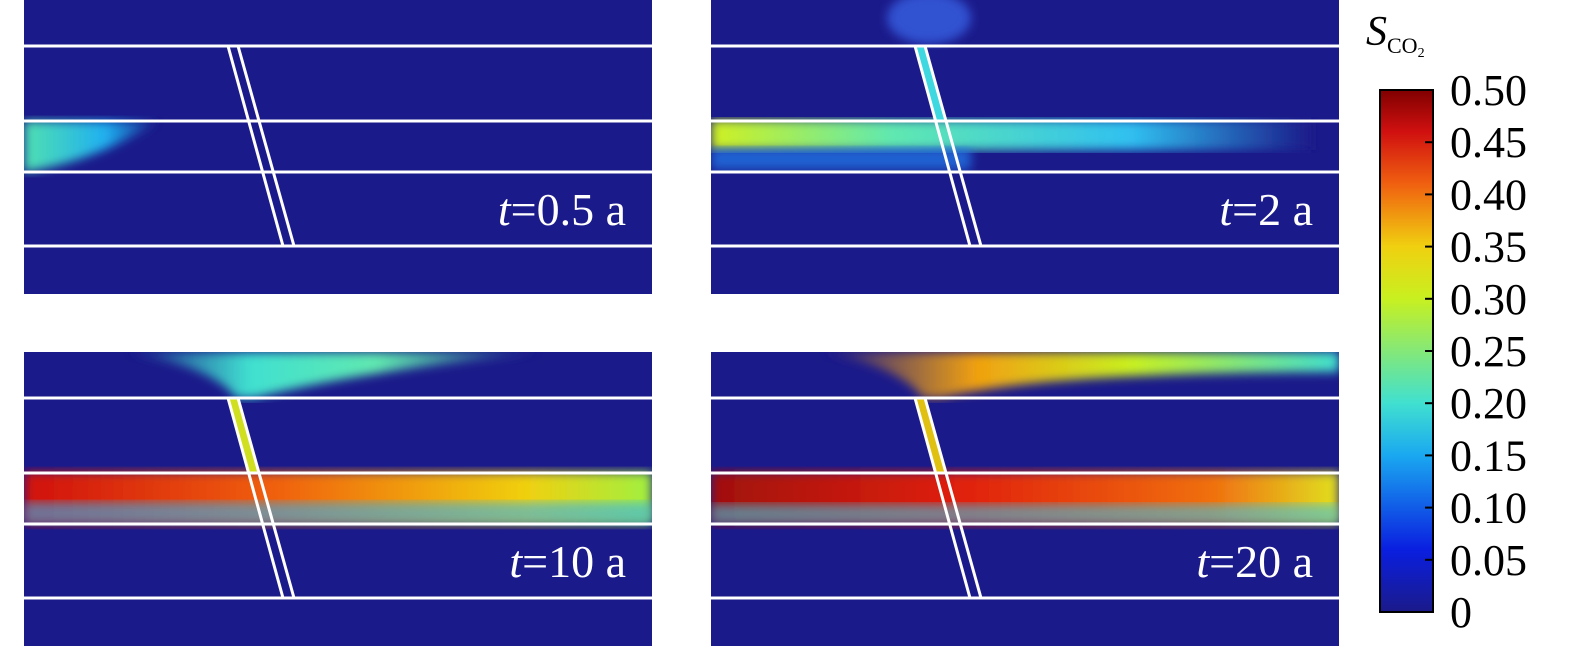 This screenshot has height=650, width=1575. I want to click on time-value: =10 a, so click(574, 561).